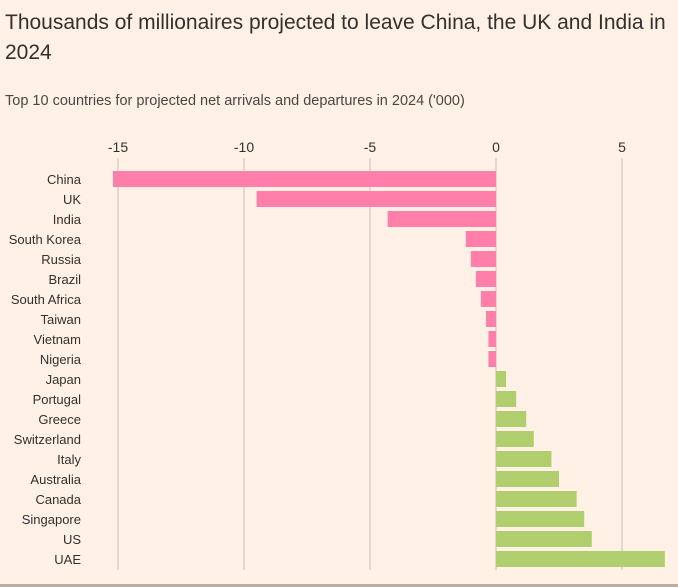 The height and width of the screenshot is (587, 678). What do you see at coordinates (501, 379) in the screenshot?
I see `bar-japan` at bounding box center [501, 379].